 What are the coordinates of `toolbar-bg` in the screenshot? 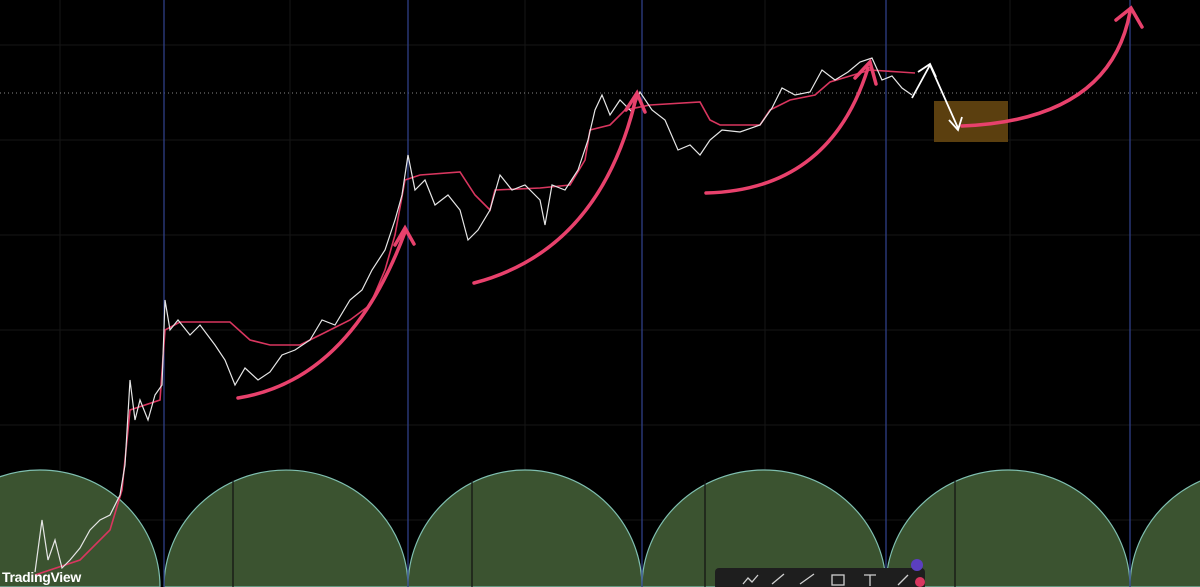 It's located at (820, 577).